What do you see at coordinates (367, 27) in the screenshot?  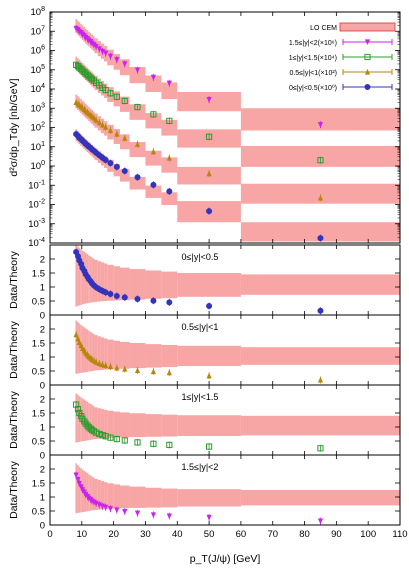 I see `legend-swatch-theory` at bounding box center [367, 27].